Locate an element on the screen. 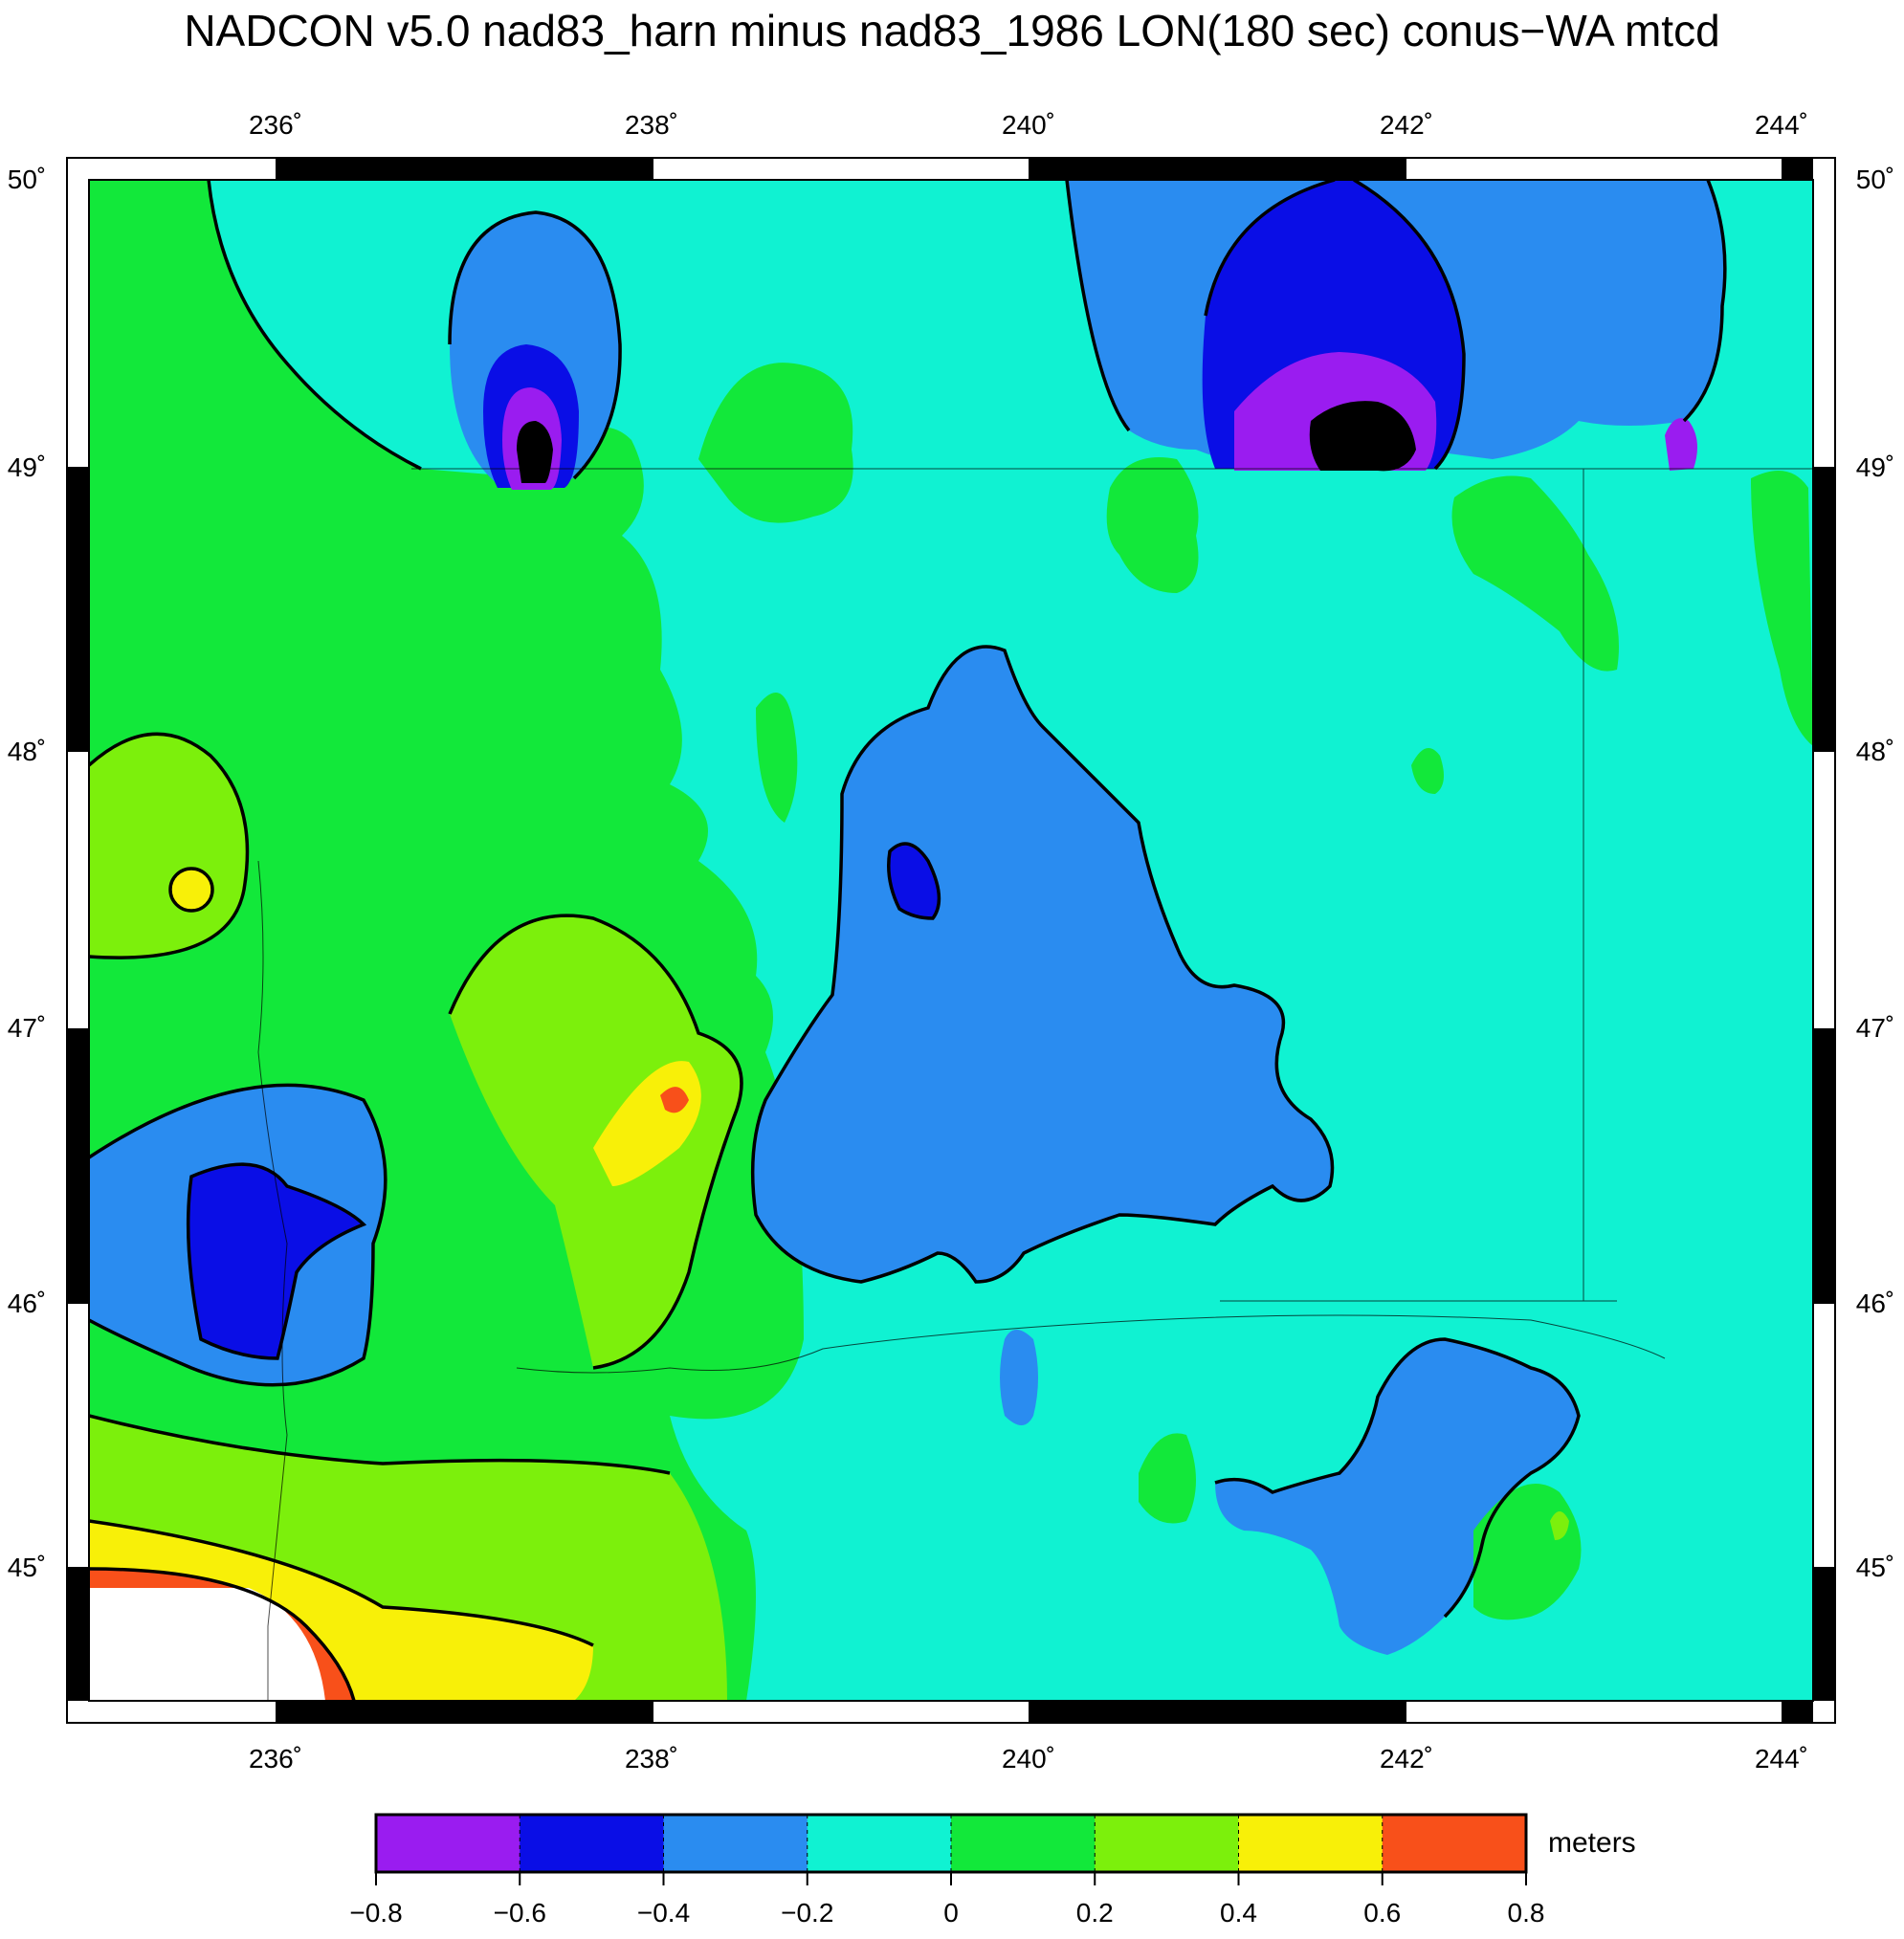  contour-line-yellow-spot is located at coordinates (191, 890).